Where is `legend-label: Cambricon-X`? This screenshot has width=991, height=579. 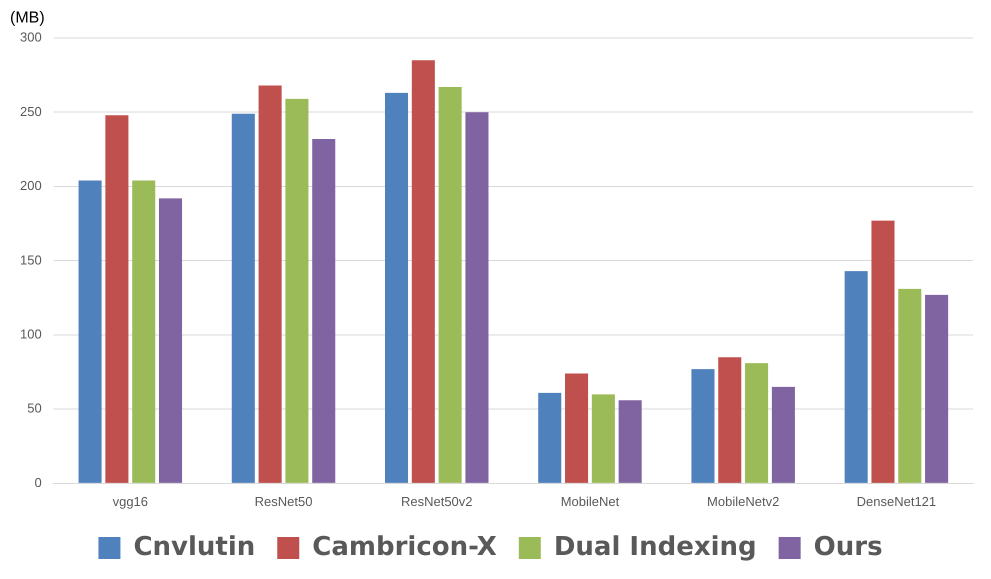
legend-label: Cambricon-X is located at coordinates (404, 547).